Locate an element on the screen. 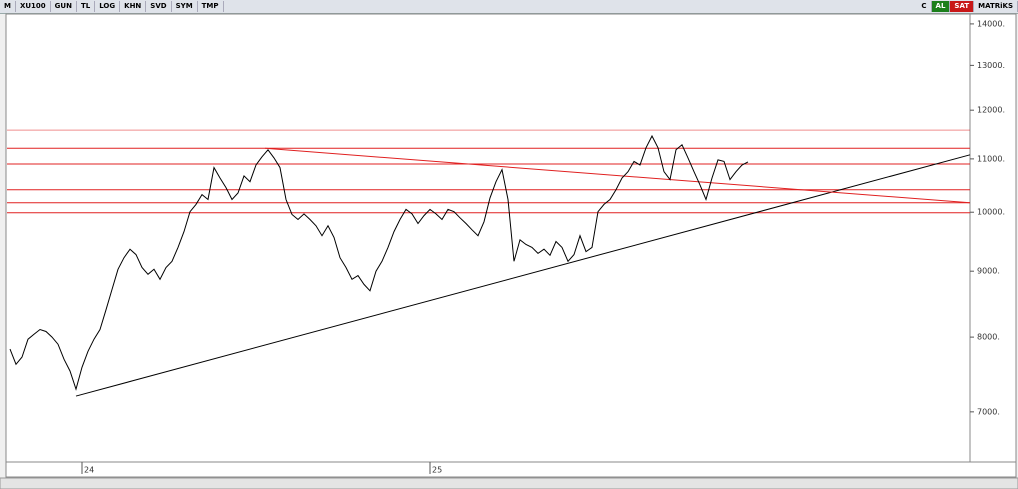  toolbar: M XU100 GUN TL LOG KHN SVD SYM TMP C AL SAT MATRiKS is located at coordinates (509, 7).